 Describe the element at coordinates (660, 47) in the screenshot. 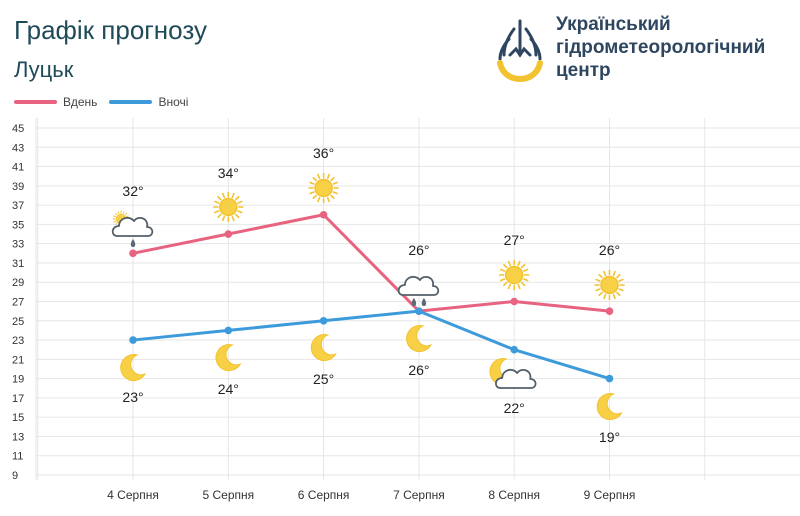

I see `logo-text: Український гідрометеорологічний центр` at that location.